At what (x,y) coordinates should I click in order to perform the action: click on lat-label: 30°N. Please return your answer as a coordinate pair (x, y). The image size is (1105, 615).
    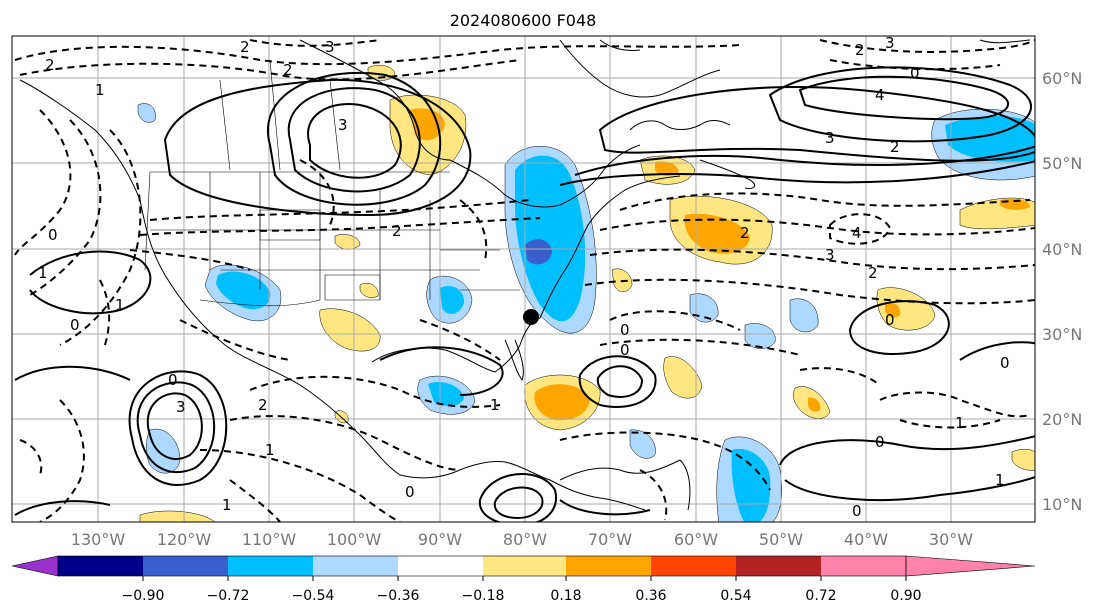
    Looking at the image, I should click on (1062, 334).